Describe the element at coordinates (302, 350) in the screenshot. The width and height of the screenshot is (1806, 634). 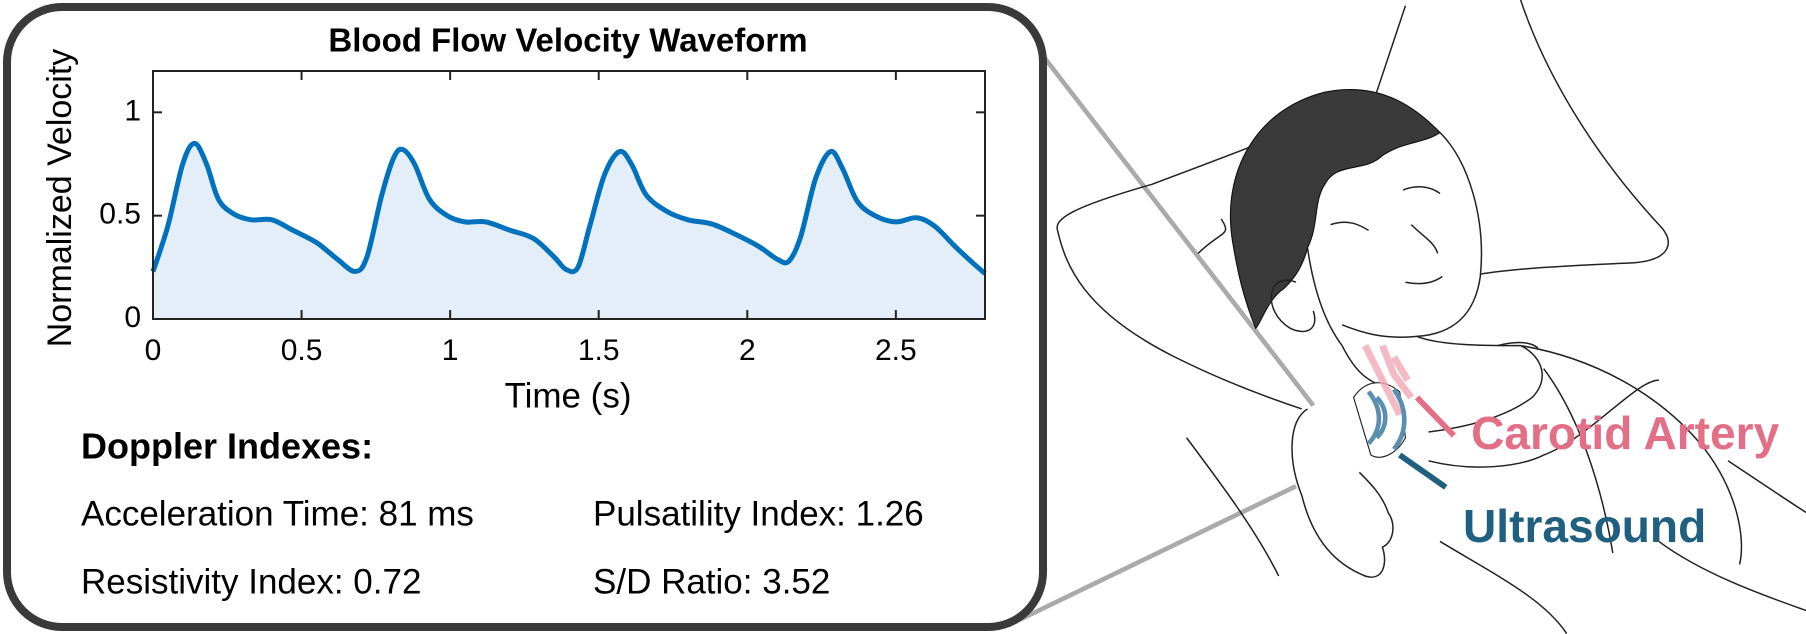
I see `x-tick-label: 0.5` at that location.